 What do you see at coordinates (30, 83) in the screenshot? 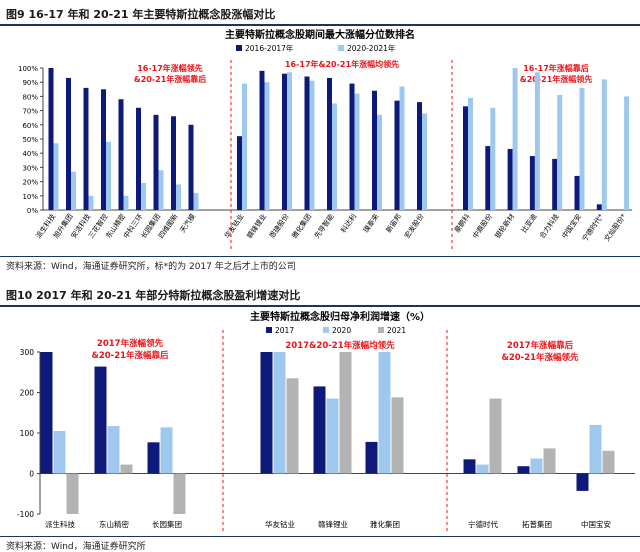
I see `y-tick-label: 90%` at bounding box center [30, 83].